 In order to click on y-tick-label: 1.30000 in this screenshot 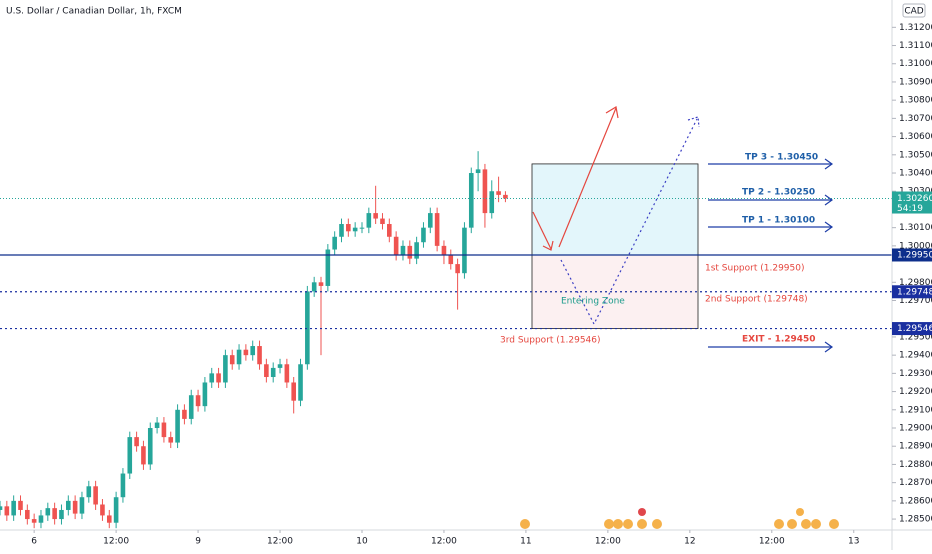, I will do `click(915, 246)`.